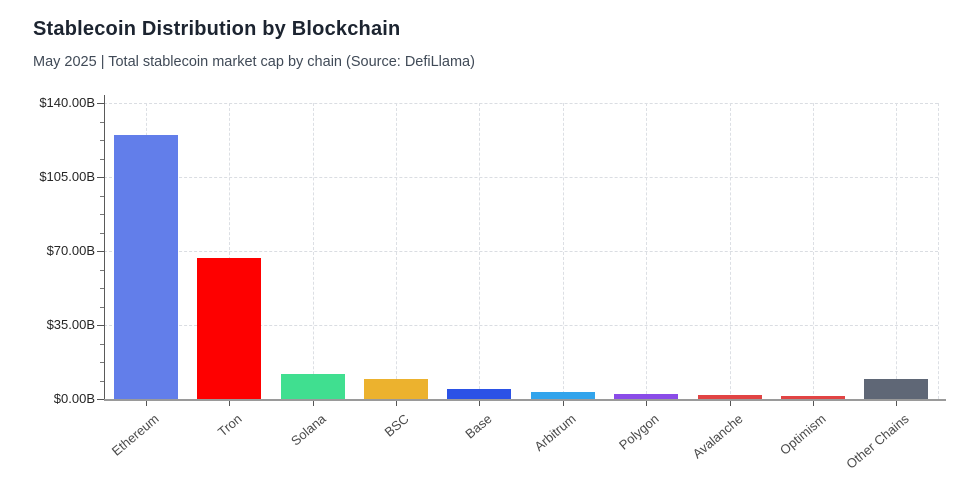 This screenshot has height=492, width=969. I want to click on y-tick-label: $105.00B, so click(67, 176).